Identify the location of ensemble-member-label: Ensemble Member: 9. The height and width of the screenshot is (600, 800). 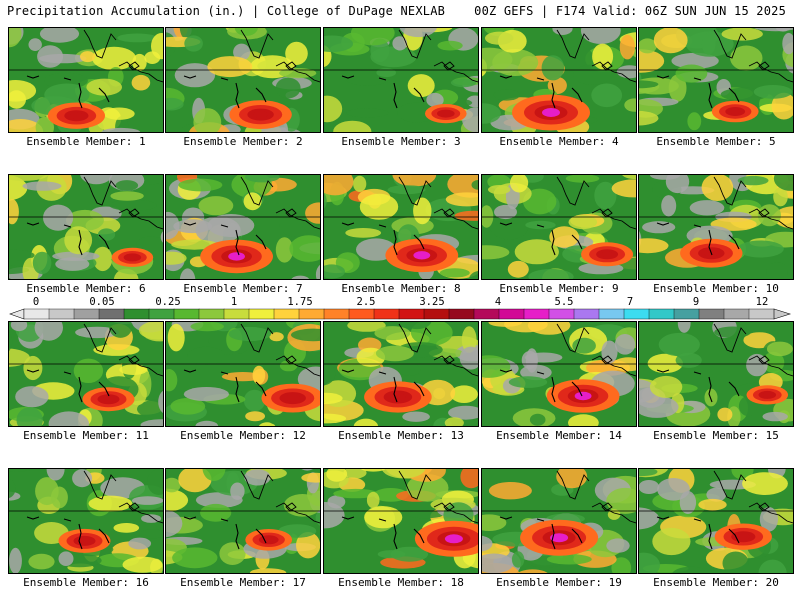
(559, 288).